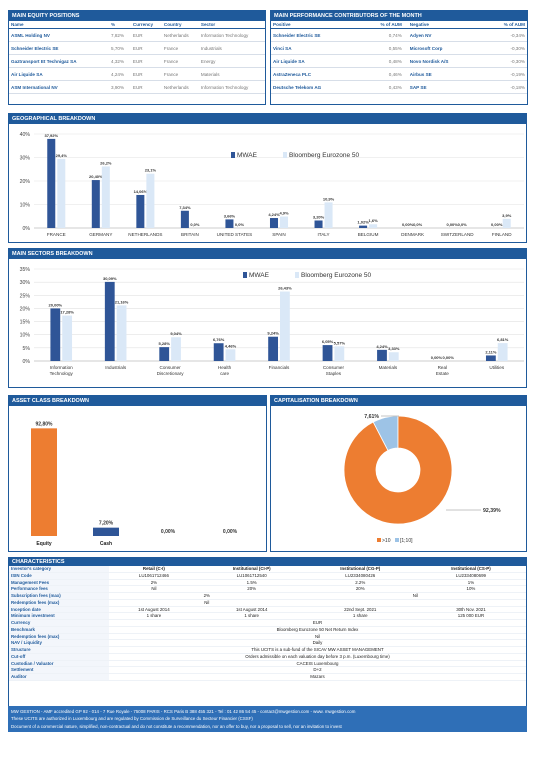 The height and width of the screenshot is (757, 537). Describe the element at coordinates (106, 162) in the screenshot. I see `data-label: 26,2%` at that location.